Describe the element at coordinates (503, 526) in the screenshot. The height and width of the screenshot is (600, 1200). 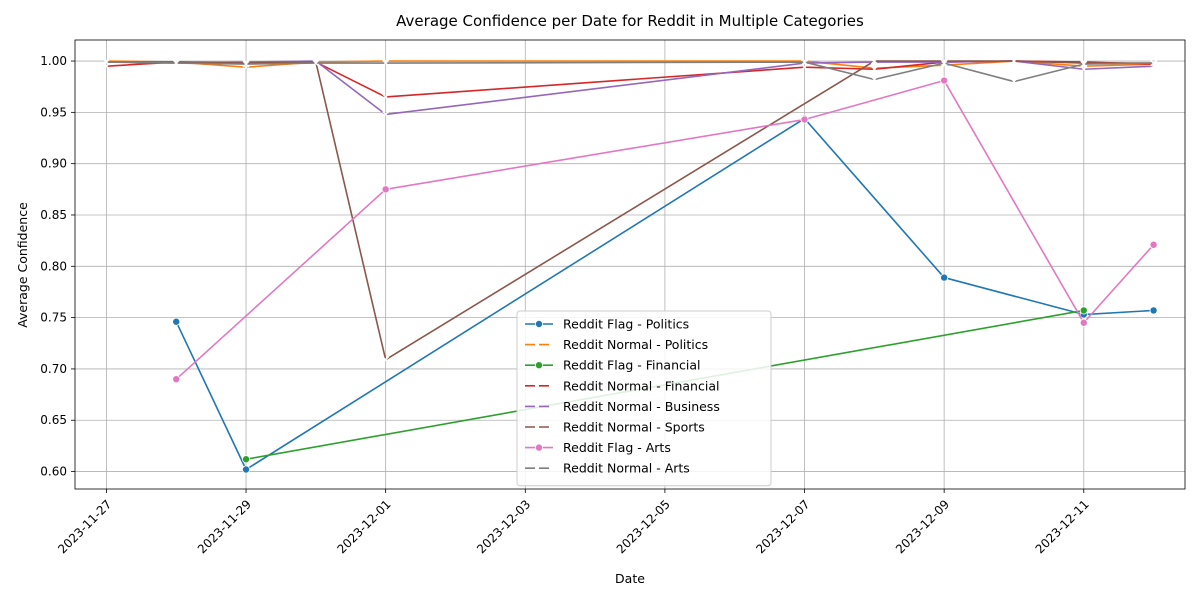
I see `x-tick-label: 2023-12-03` at that location.